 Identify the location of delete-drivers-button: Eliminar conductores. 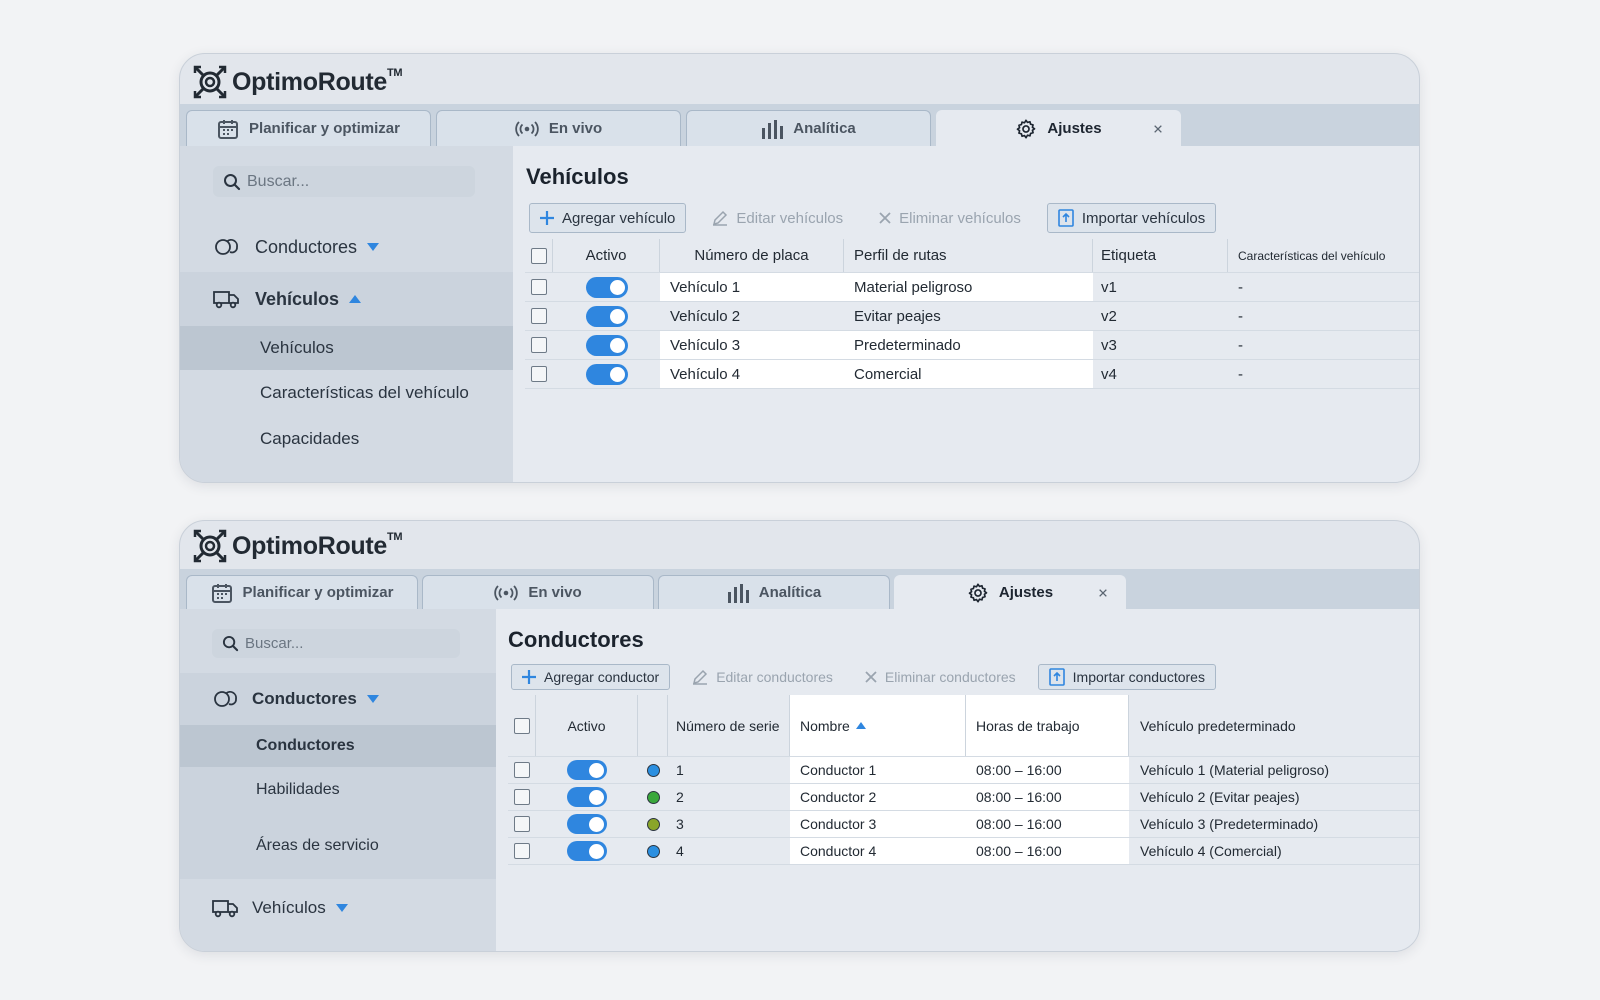
(940, 677).